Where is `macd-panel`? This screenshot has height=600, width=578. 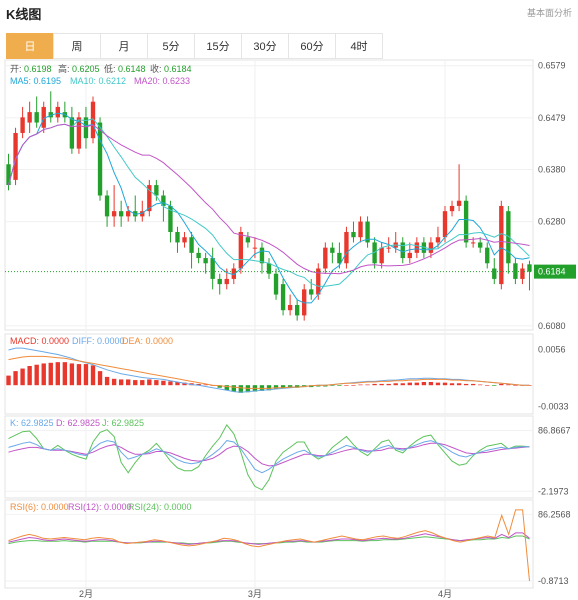
macd-panel is located at coordinates (269, 370).